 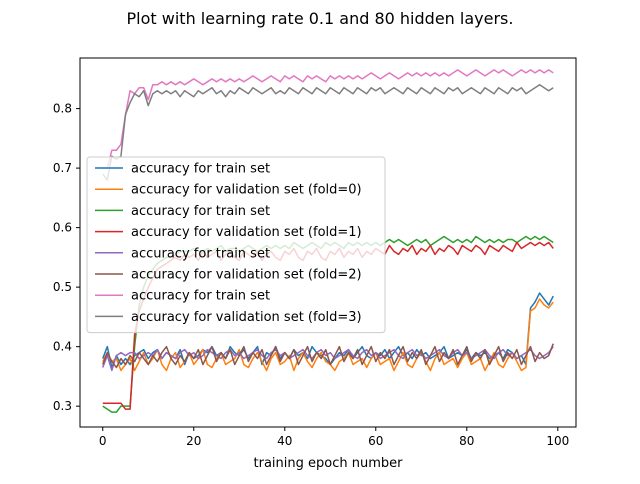 I want to click on legend-label-5: accuracy for validation set (fold=2), so click(x=246, y=275).